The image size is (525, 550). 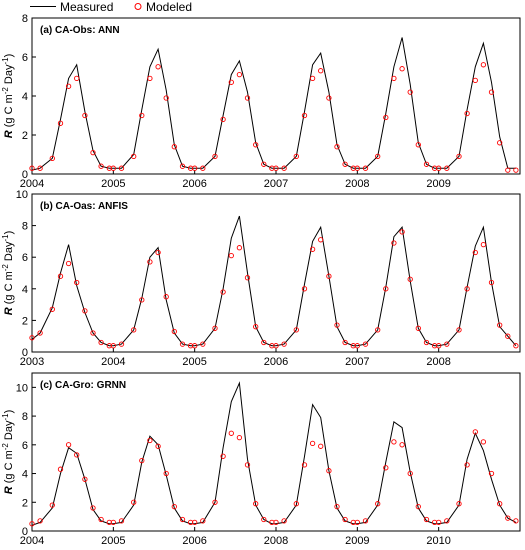 I want to click on x-tick-label: 2006, so click(x=194, y=541).